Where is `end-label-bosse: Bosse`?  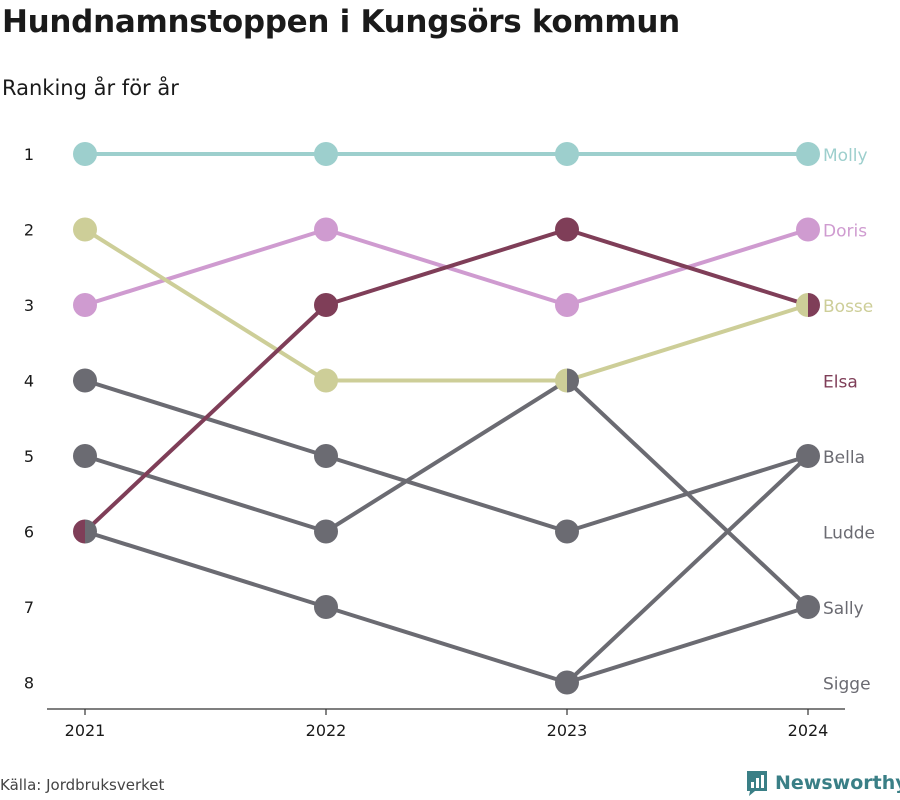
end-label-bosse: Bosse is located at coordinates (848, 307).